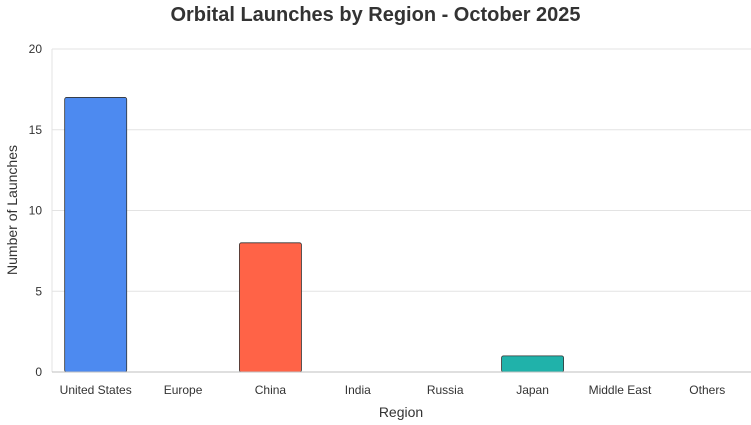  I want to click on y-tick-label: 15, so click(36, 130).